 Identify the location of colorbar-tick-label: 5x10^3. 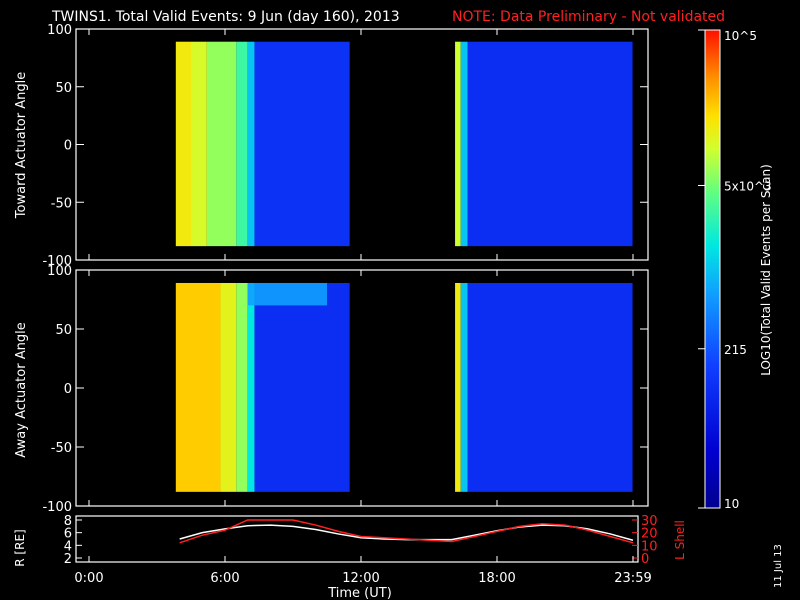
(748, 186).